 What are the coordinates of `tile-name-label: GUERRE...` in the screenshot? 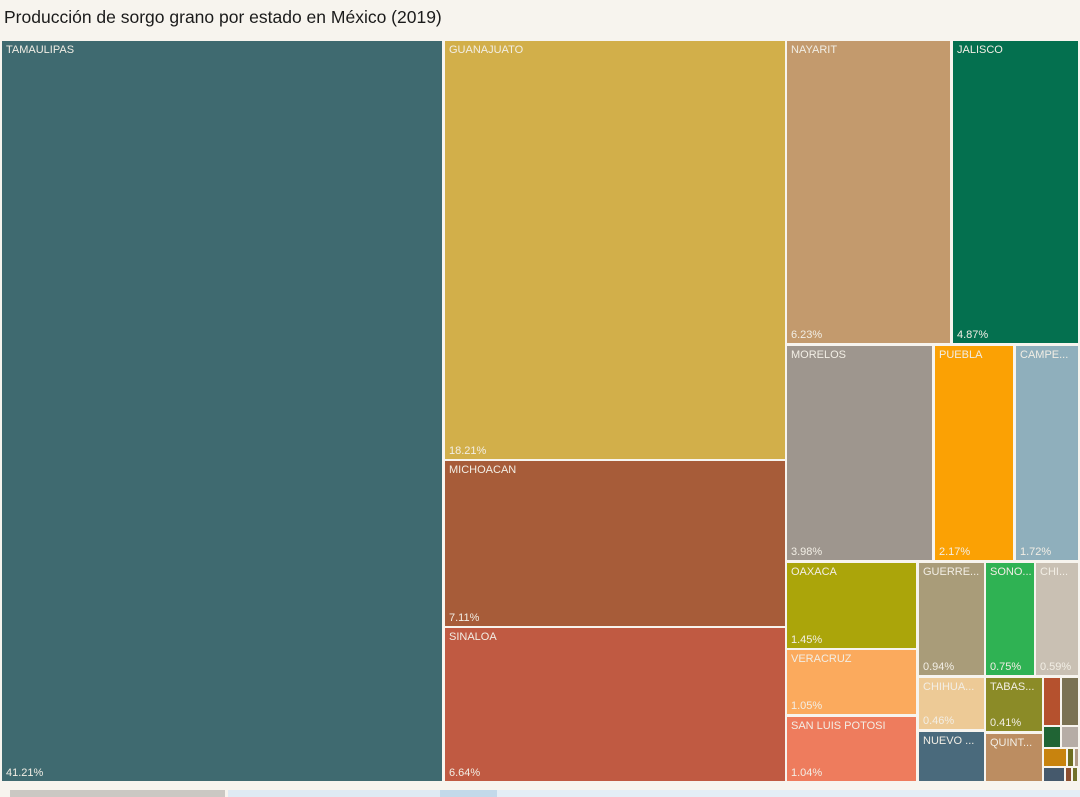 It's located at (951, 572).